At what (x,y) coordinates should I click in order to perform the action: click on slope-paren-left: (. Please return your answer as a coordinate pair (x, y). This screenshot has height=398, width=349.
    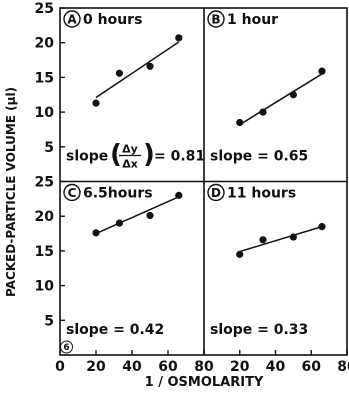
    Looking at the image, I should click on (116, 155).